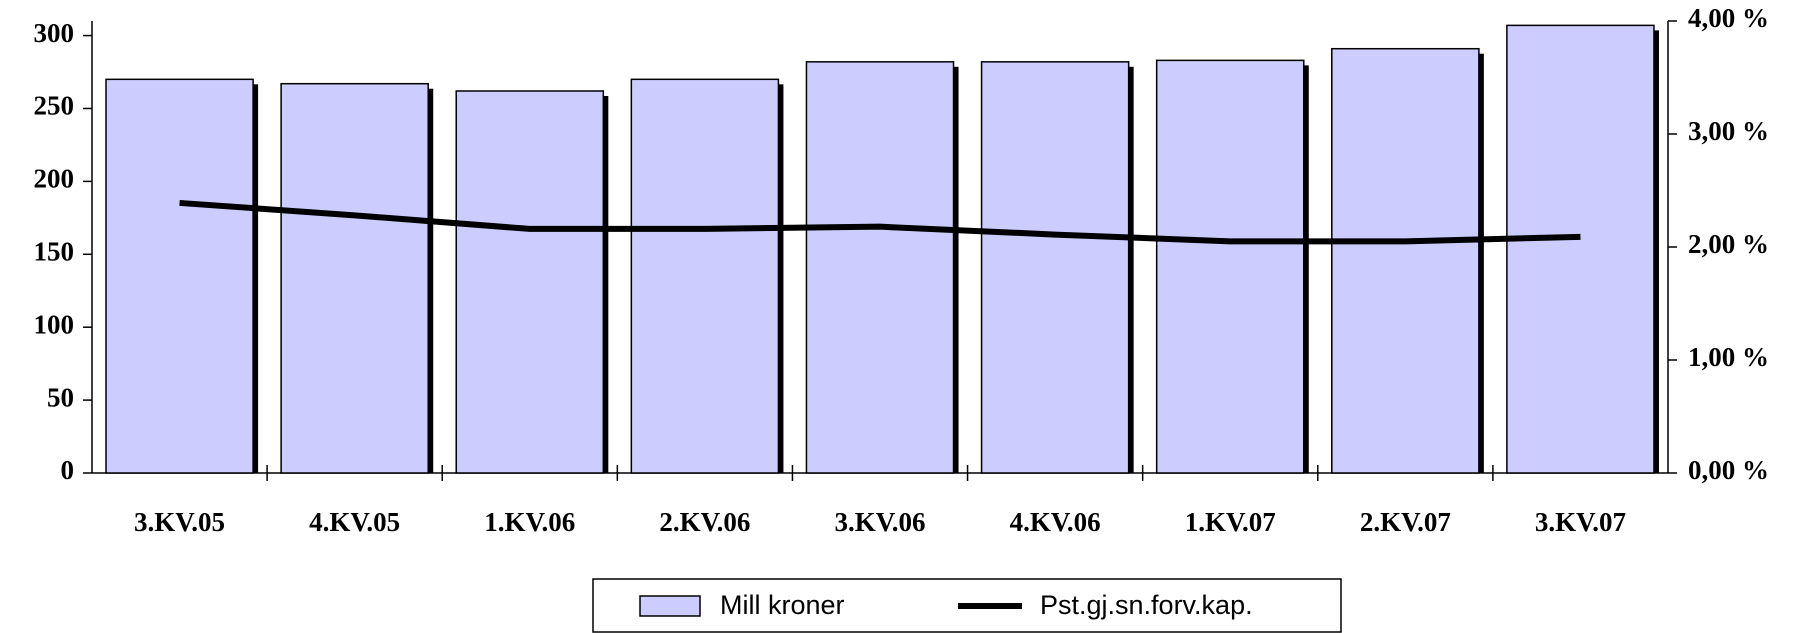 This screenshot has width=1809, height=633. Describe the element at coordinates (354, 522) in the screenshot. I see `x-tick-label: 4.KV.05` at that location.